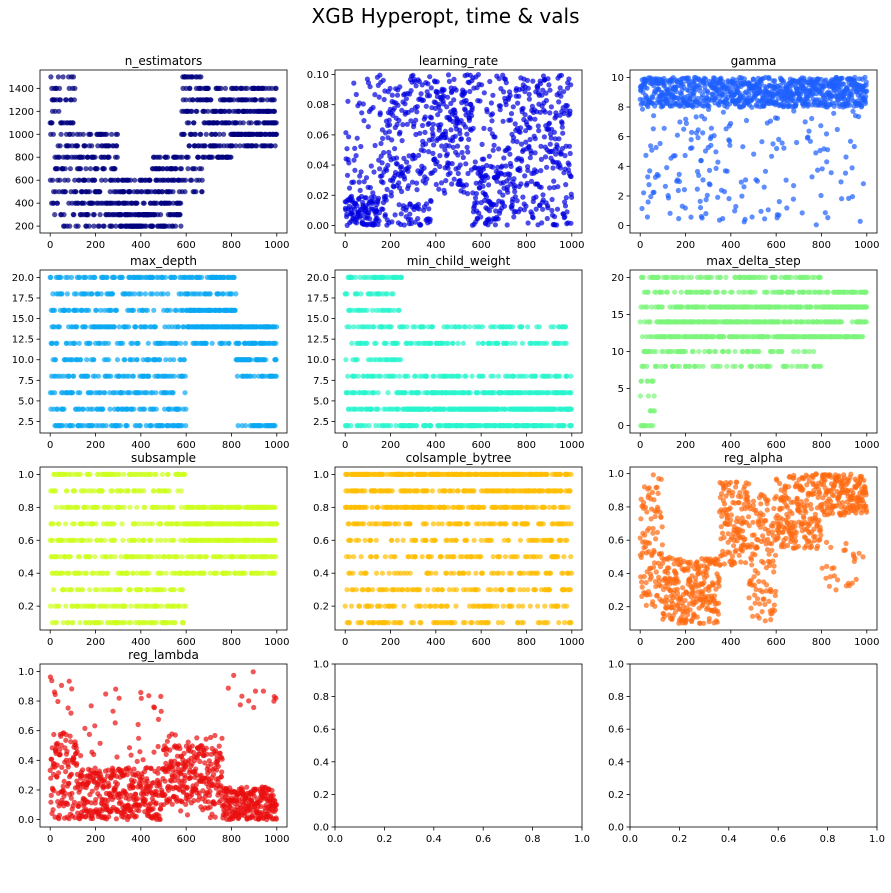 The image size is (891, 893). Describe the element at coordinates (621, 108) in the screenshot. I see `y-tick-label: 8` at that location.